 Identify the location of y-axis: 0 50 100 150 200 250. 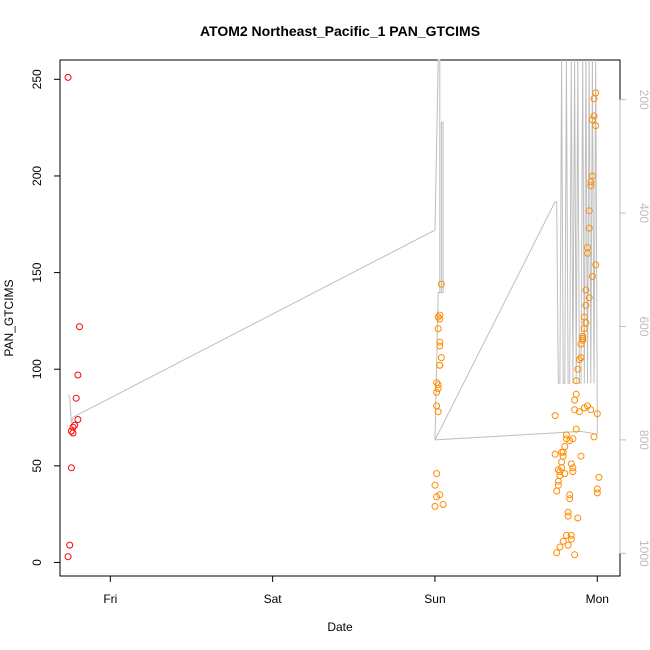
(45, 317).